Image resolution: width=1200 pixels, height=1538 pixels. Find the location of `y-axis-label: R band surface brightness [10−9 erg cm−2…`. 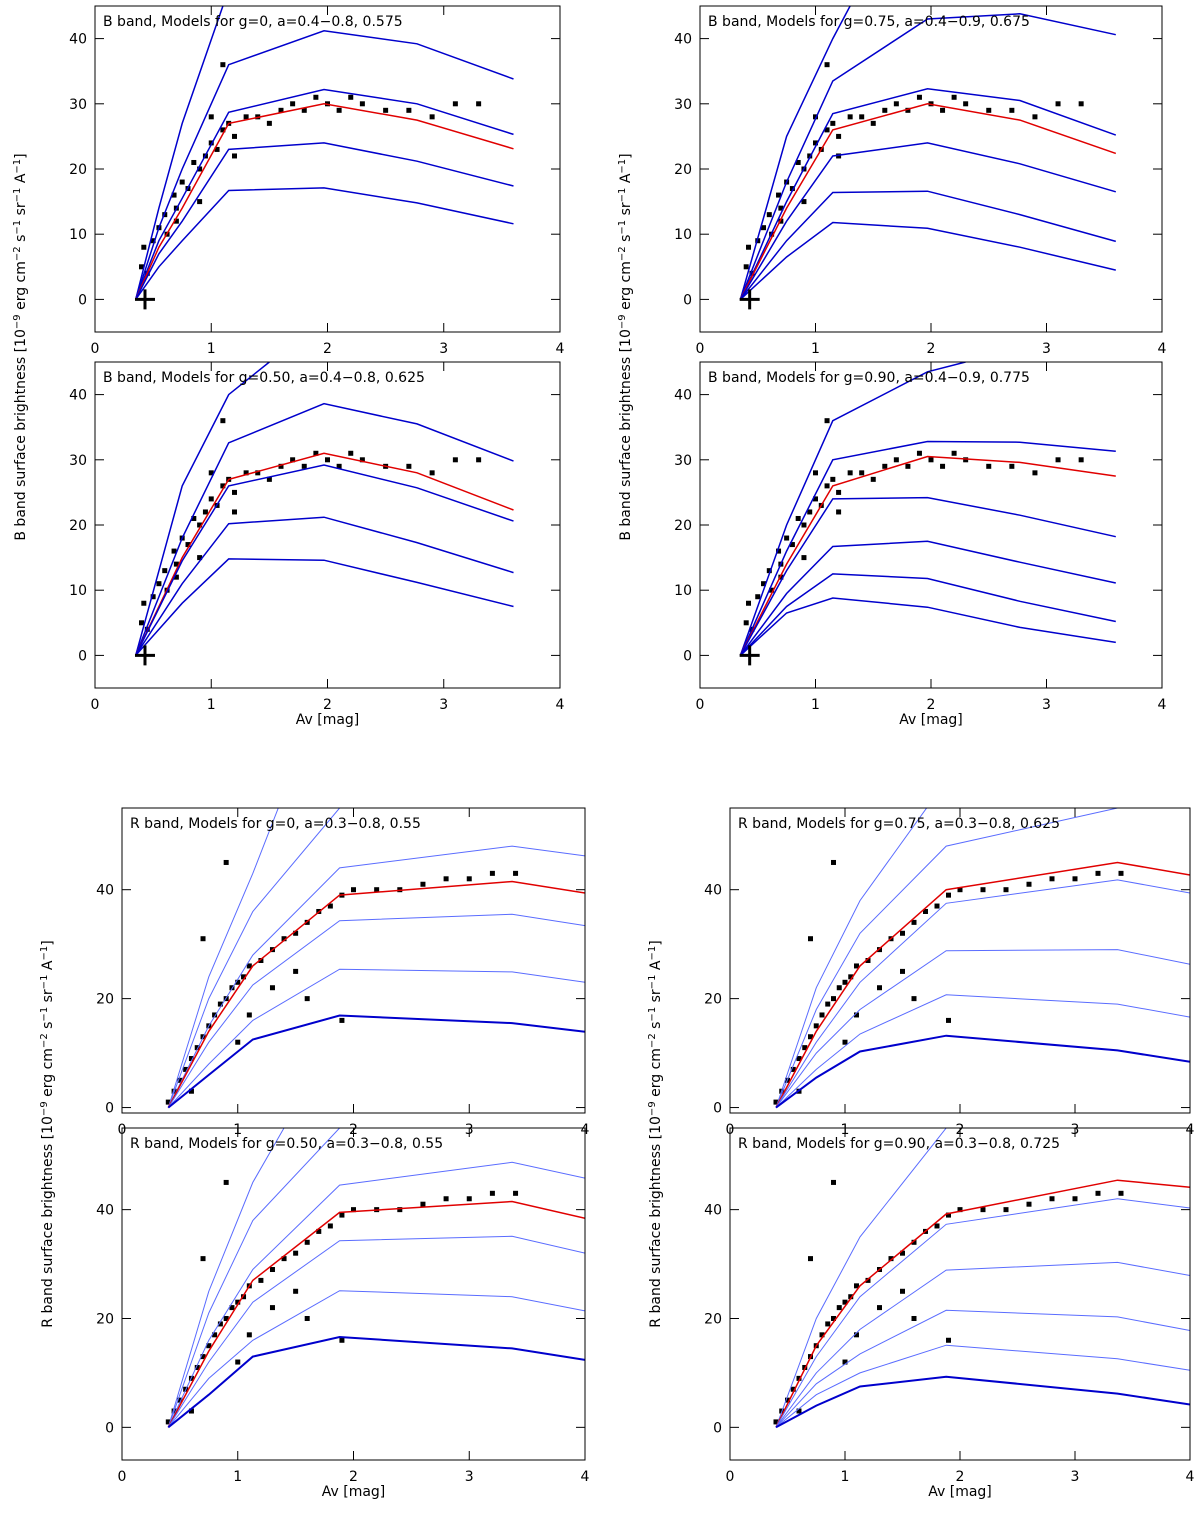

y-axis-label: R band surface brightness [10−9 erg cm−2… is located at coordinates (48, 1133).